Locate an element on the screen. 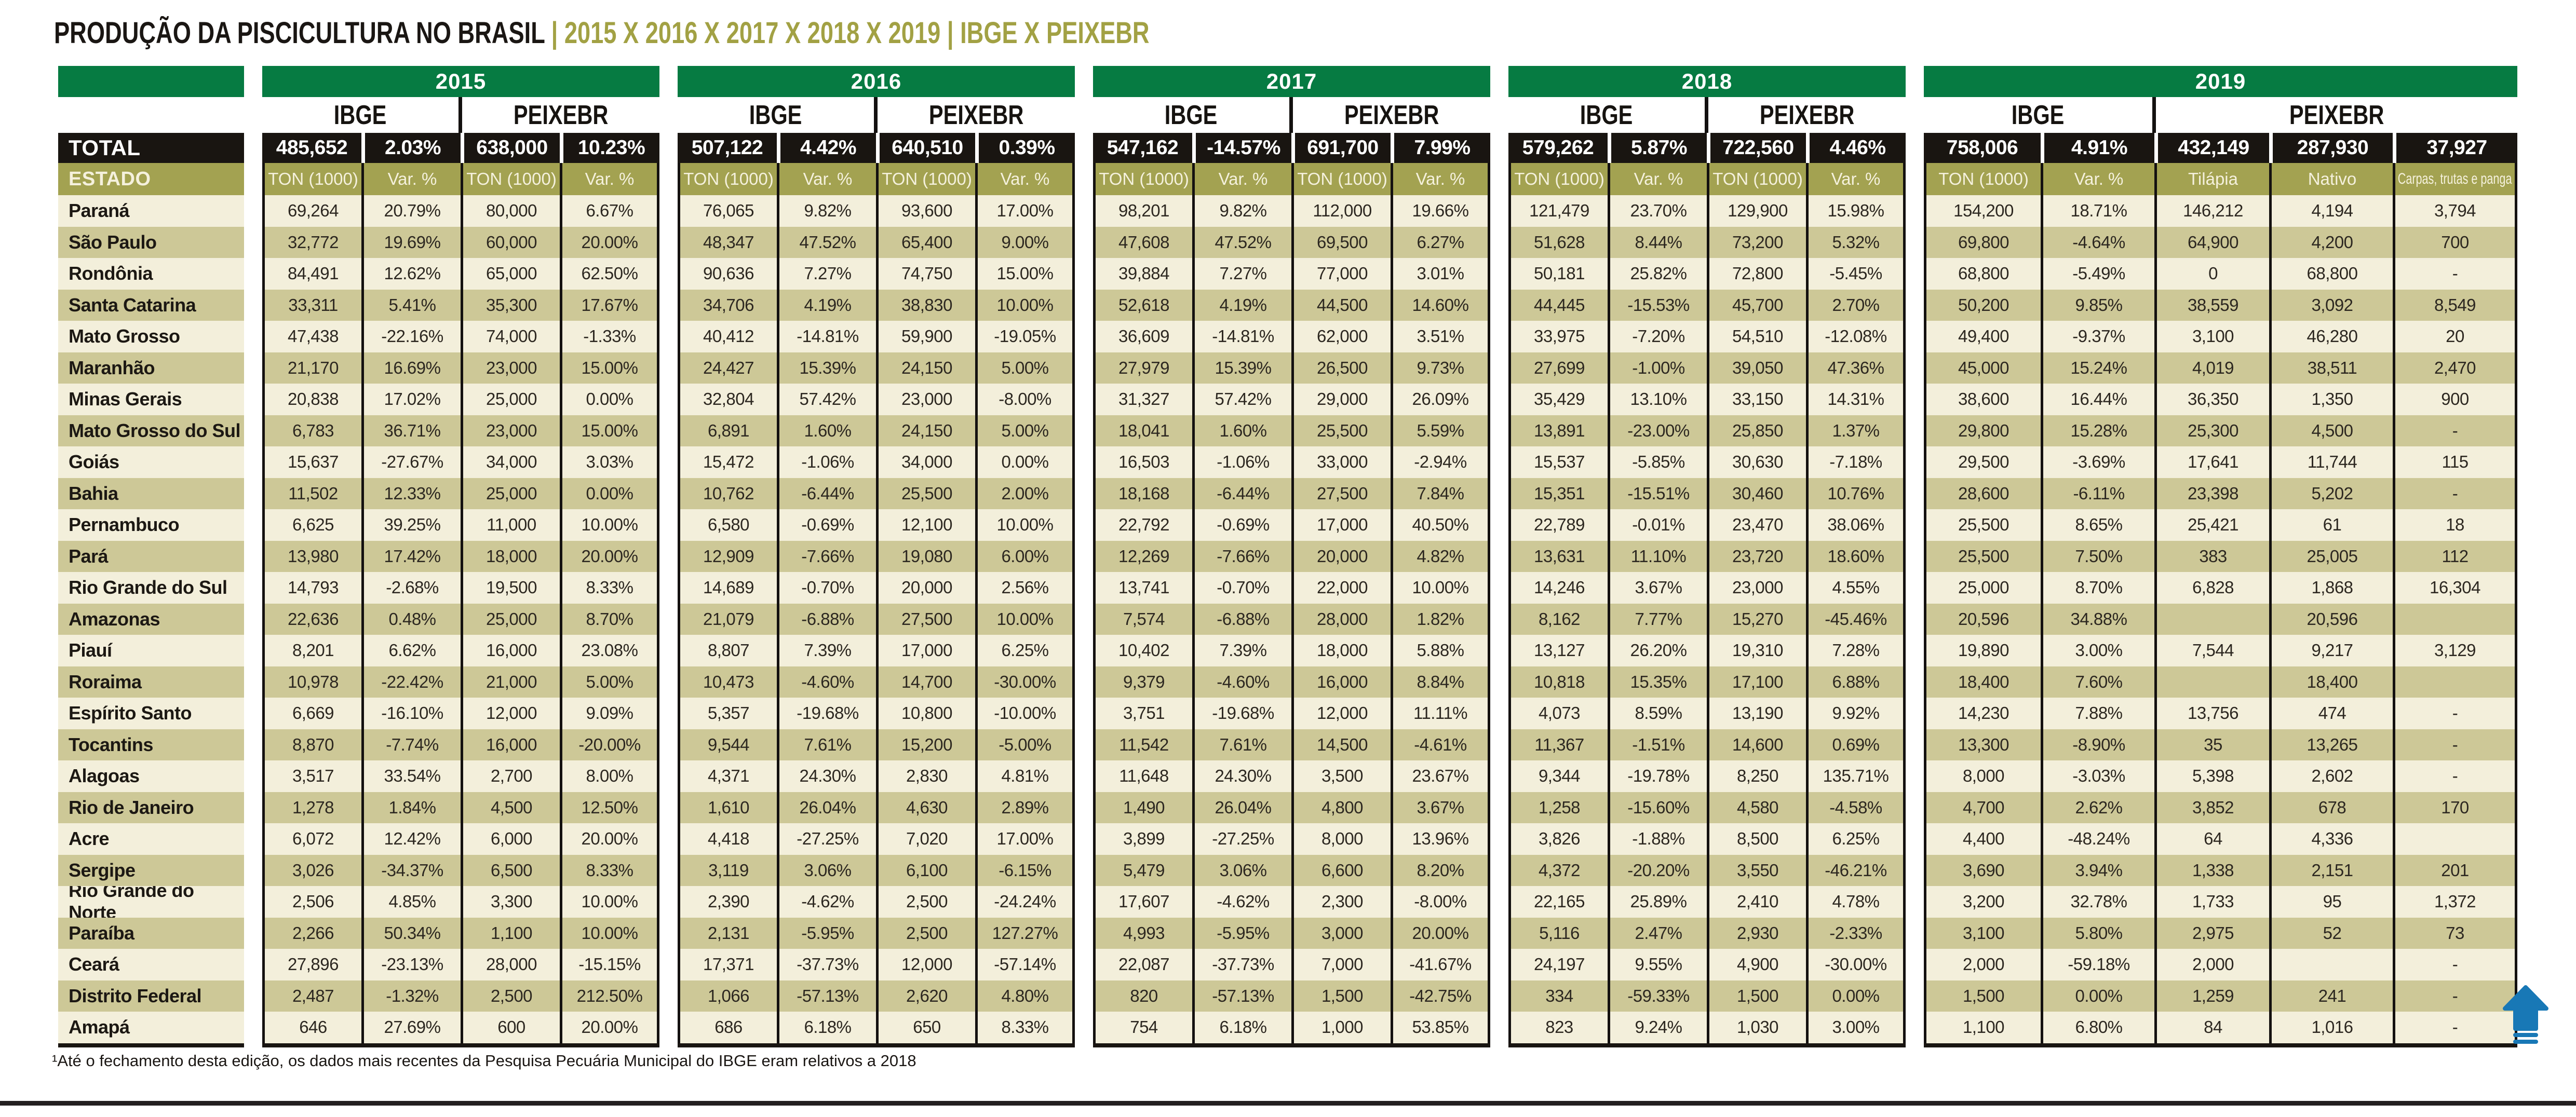 The image size is (2576, 1117). total-block-2019: 758,006 4.91% 432,149 287,930 37,927 is located at coordinates (2220, 148).